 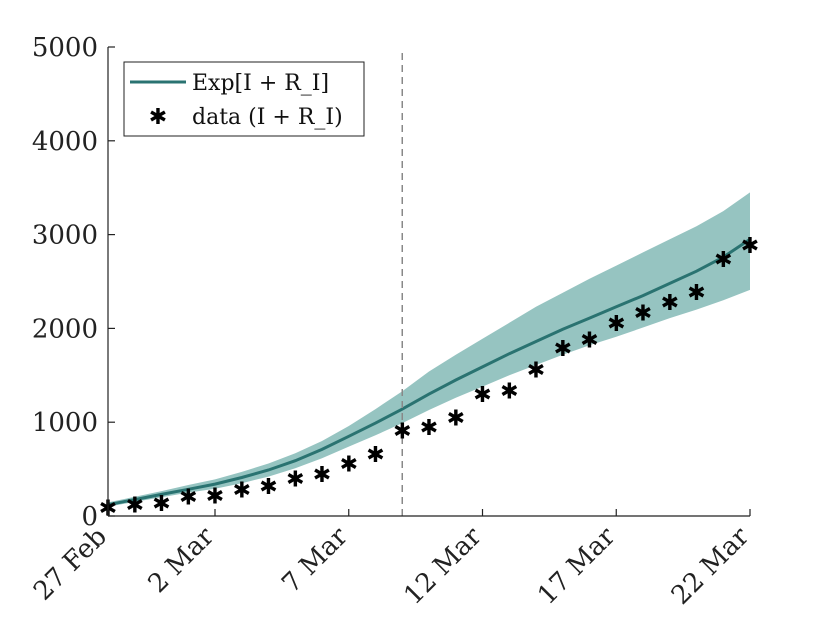 I want to click on x-tick-label: 12 Mar, so click(x=442, y=565).